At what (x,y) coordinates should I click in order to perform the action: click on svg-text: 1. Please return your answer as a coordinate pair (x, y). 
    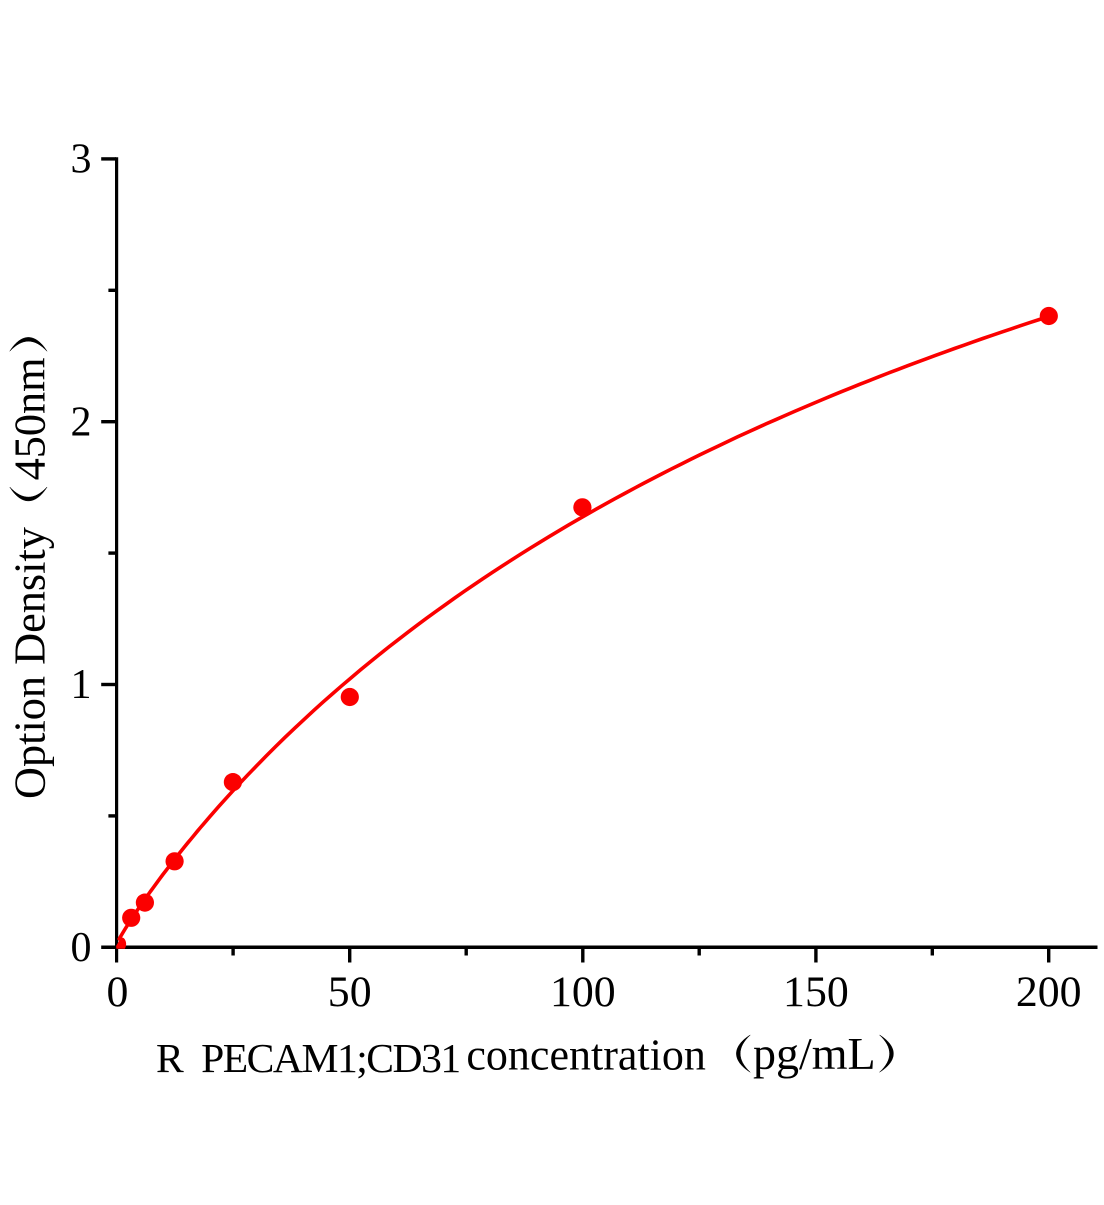
    Looking at the image, I should click on (81, 685).